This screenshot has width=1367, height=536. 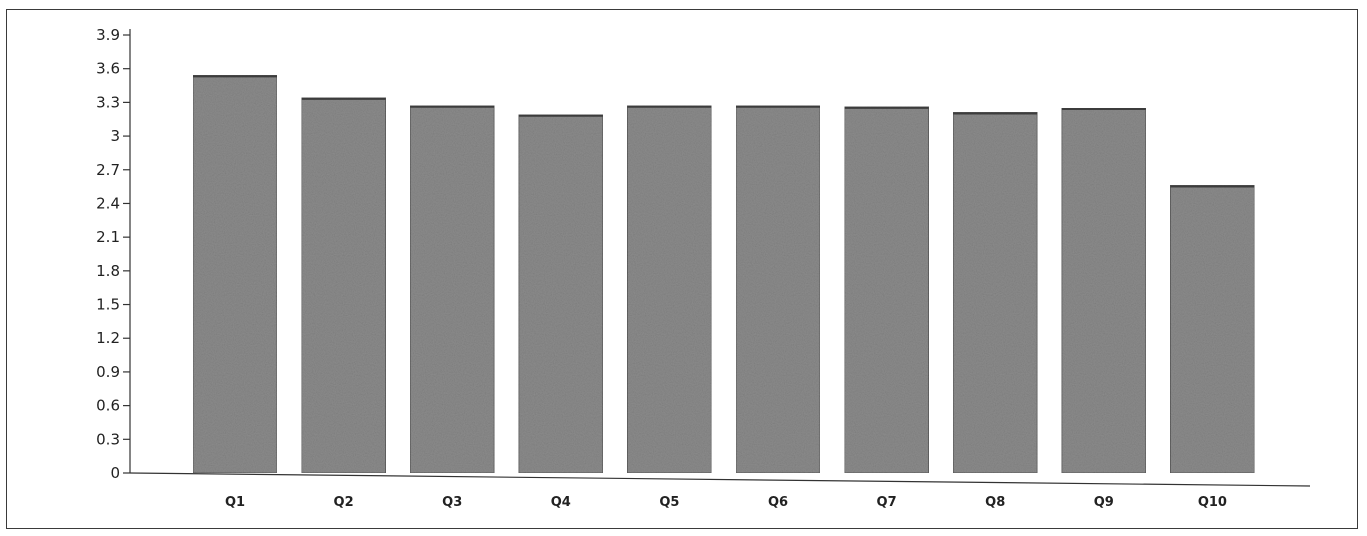 I want to click on y-tick-label: 2.4, so click(x=108, y=203).